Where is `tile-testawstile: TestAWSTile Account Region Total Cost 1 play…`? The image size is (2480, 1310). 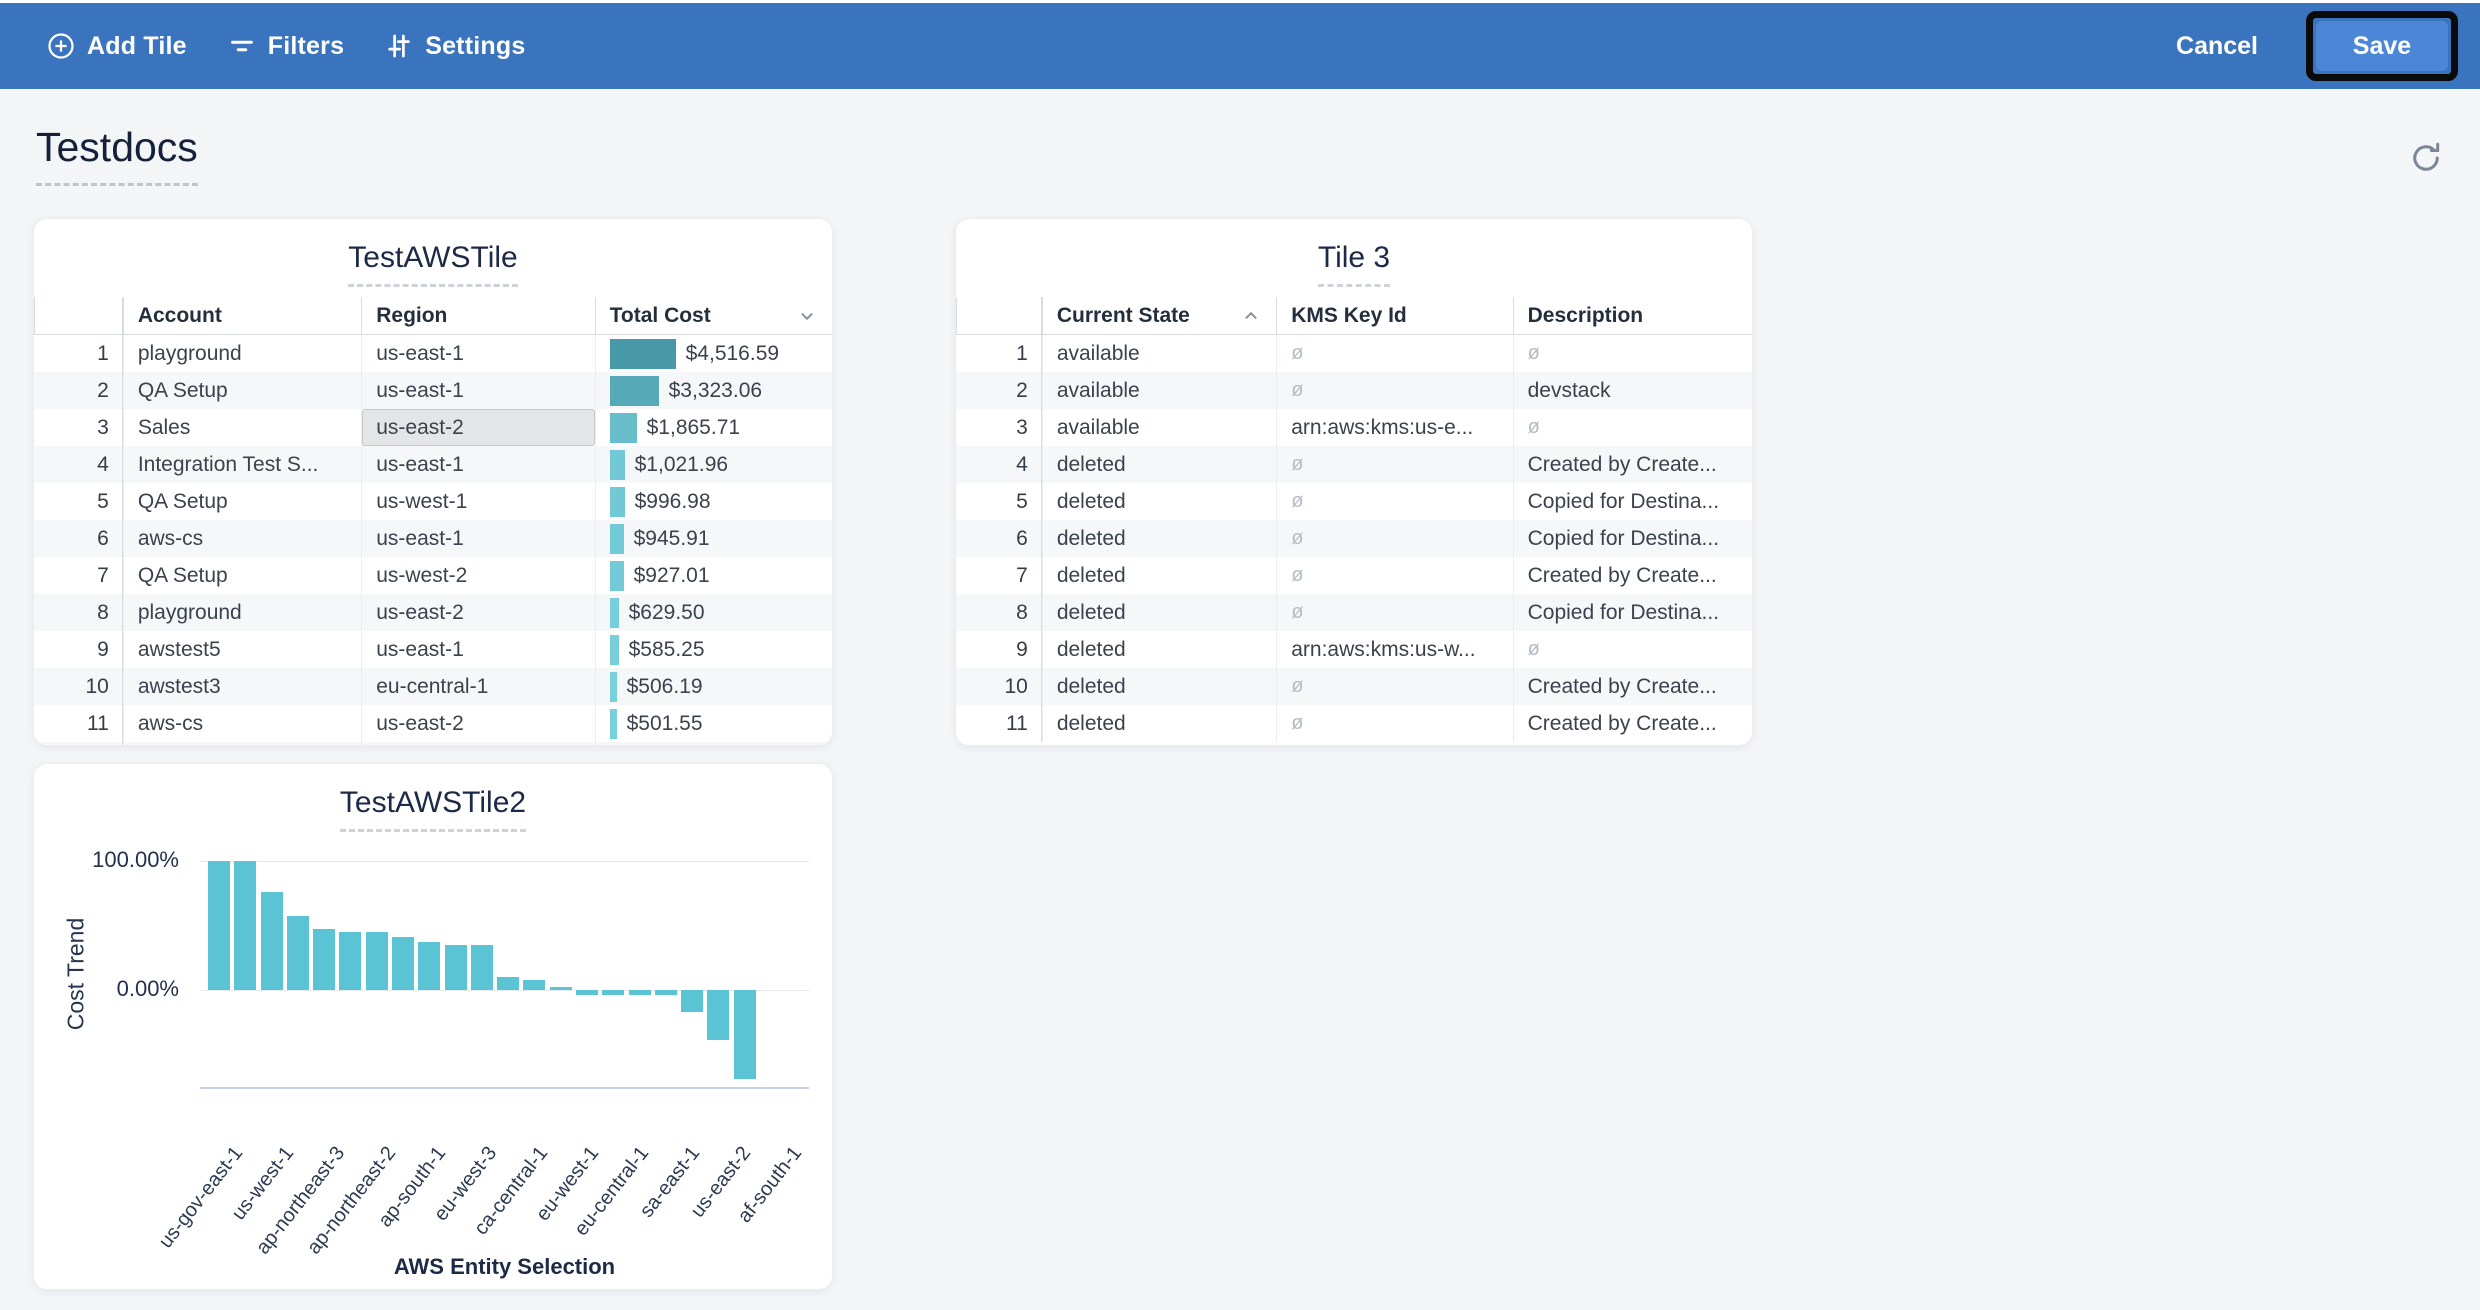 tile-testawstile: TestAWSTile Account Region Total Cost 1 play… is located at coordinates (433, 482).